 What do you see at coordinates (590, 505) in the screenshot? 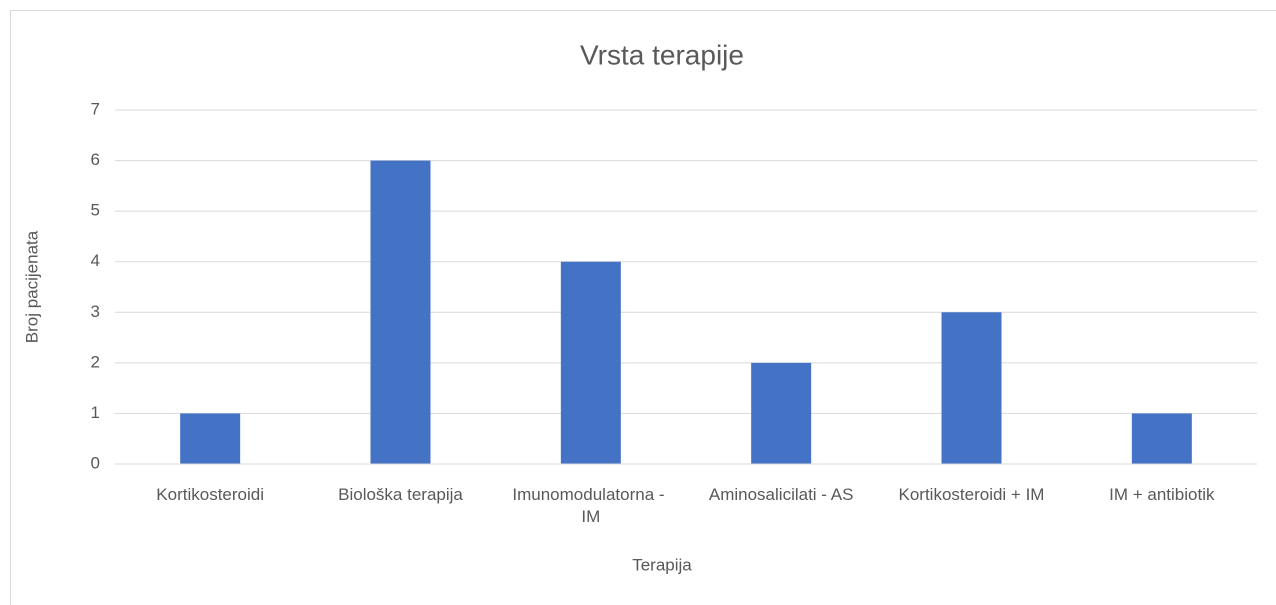
I see `x-tick-label: Imunomodulatorna - IM` at bounding box center [590, 505].